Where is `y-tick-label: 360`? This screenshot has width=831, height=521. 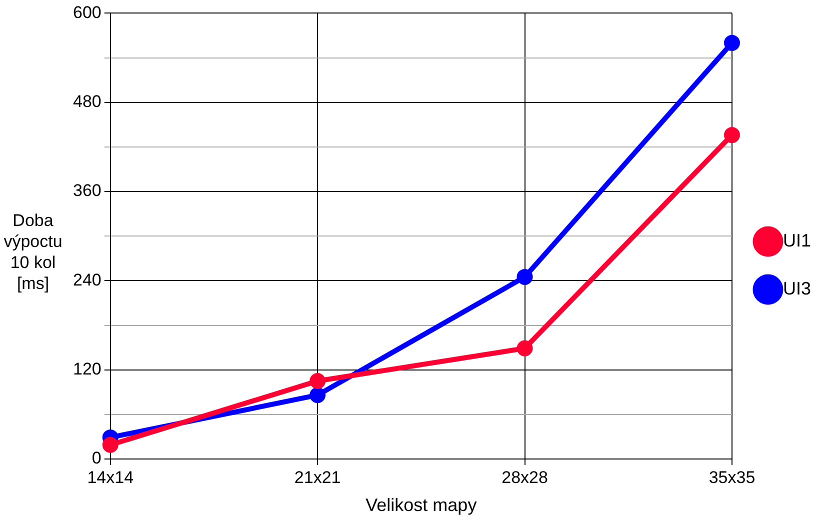
y-tick-label: 360 is located at coordinates (87, 190).